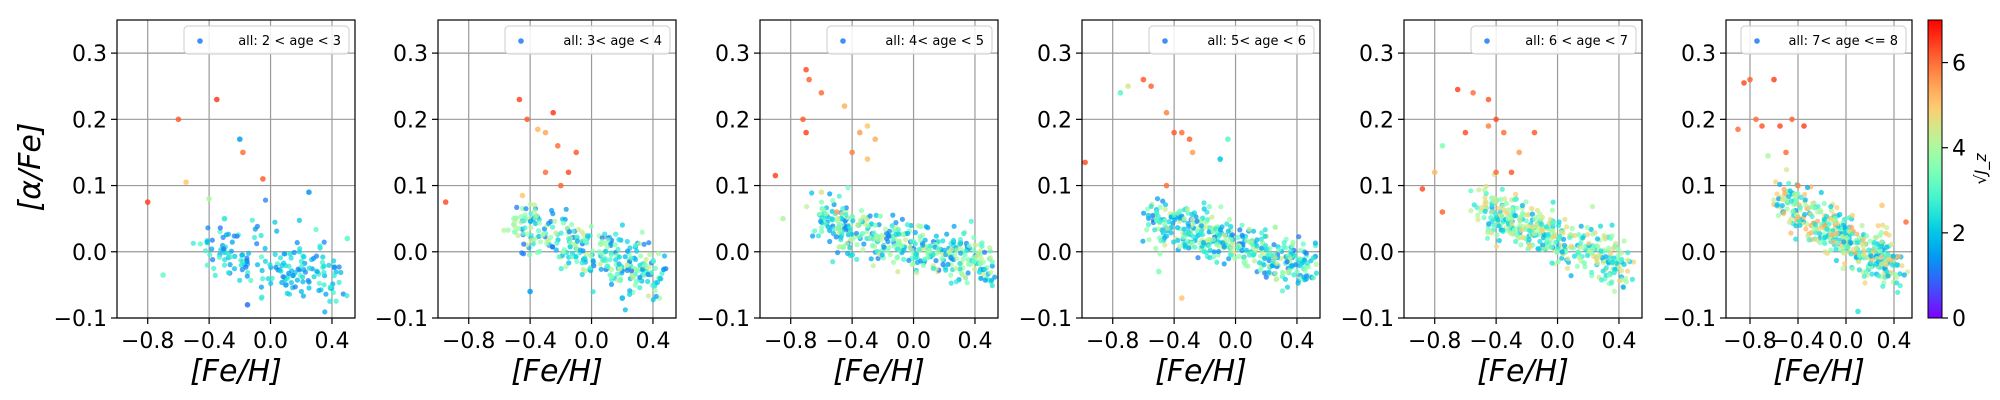 This screenshot has height=400, width=2000. Describe the element at coordinates (557, 169) in the screenshot. I see `plot-area` at that location.